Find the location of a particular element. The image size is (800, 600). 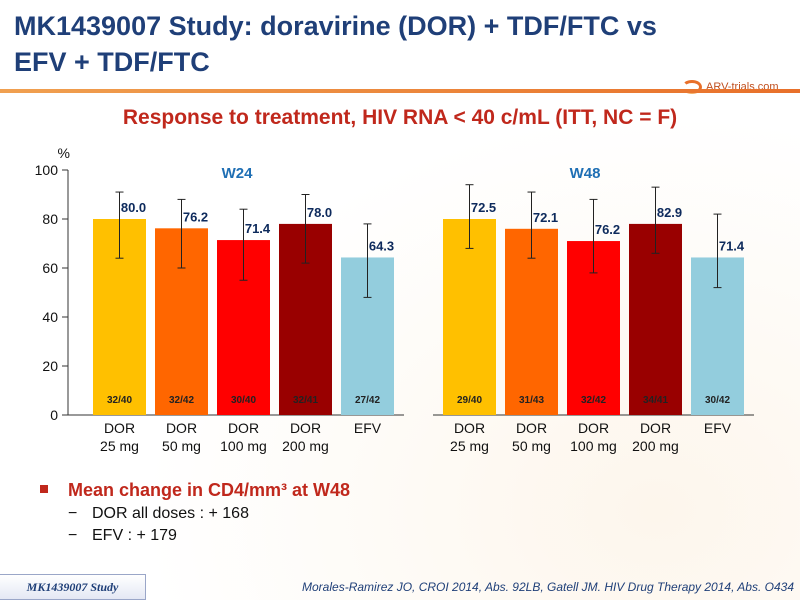

cd4-bullet-text: Mean change in CD4/mm³ at W48 is located at coordinates (209, 490).